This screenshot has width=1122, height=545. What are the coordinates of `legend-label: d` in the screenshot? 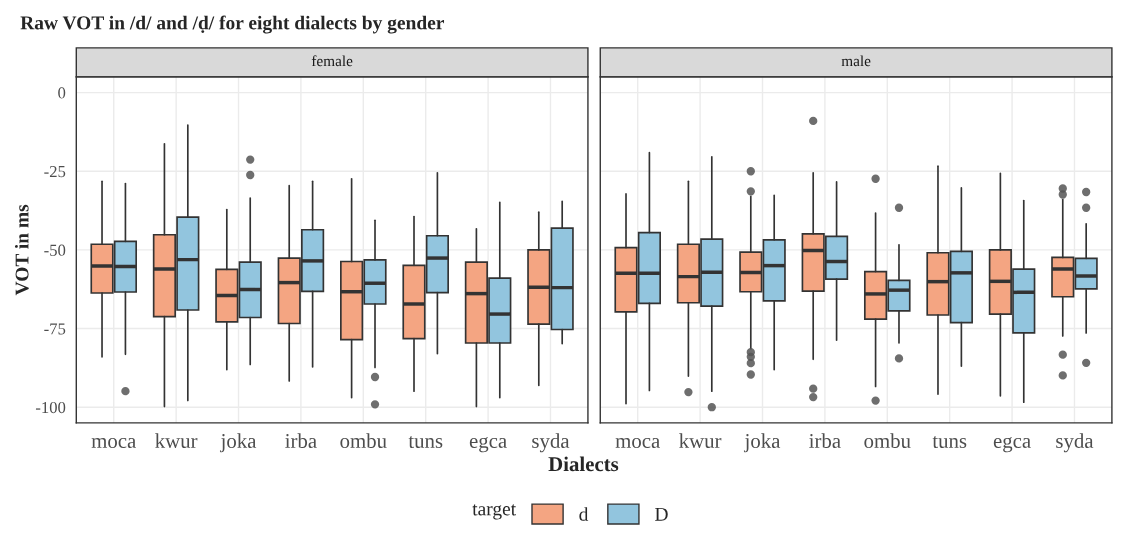 It's located at (584, 514).